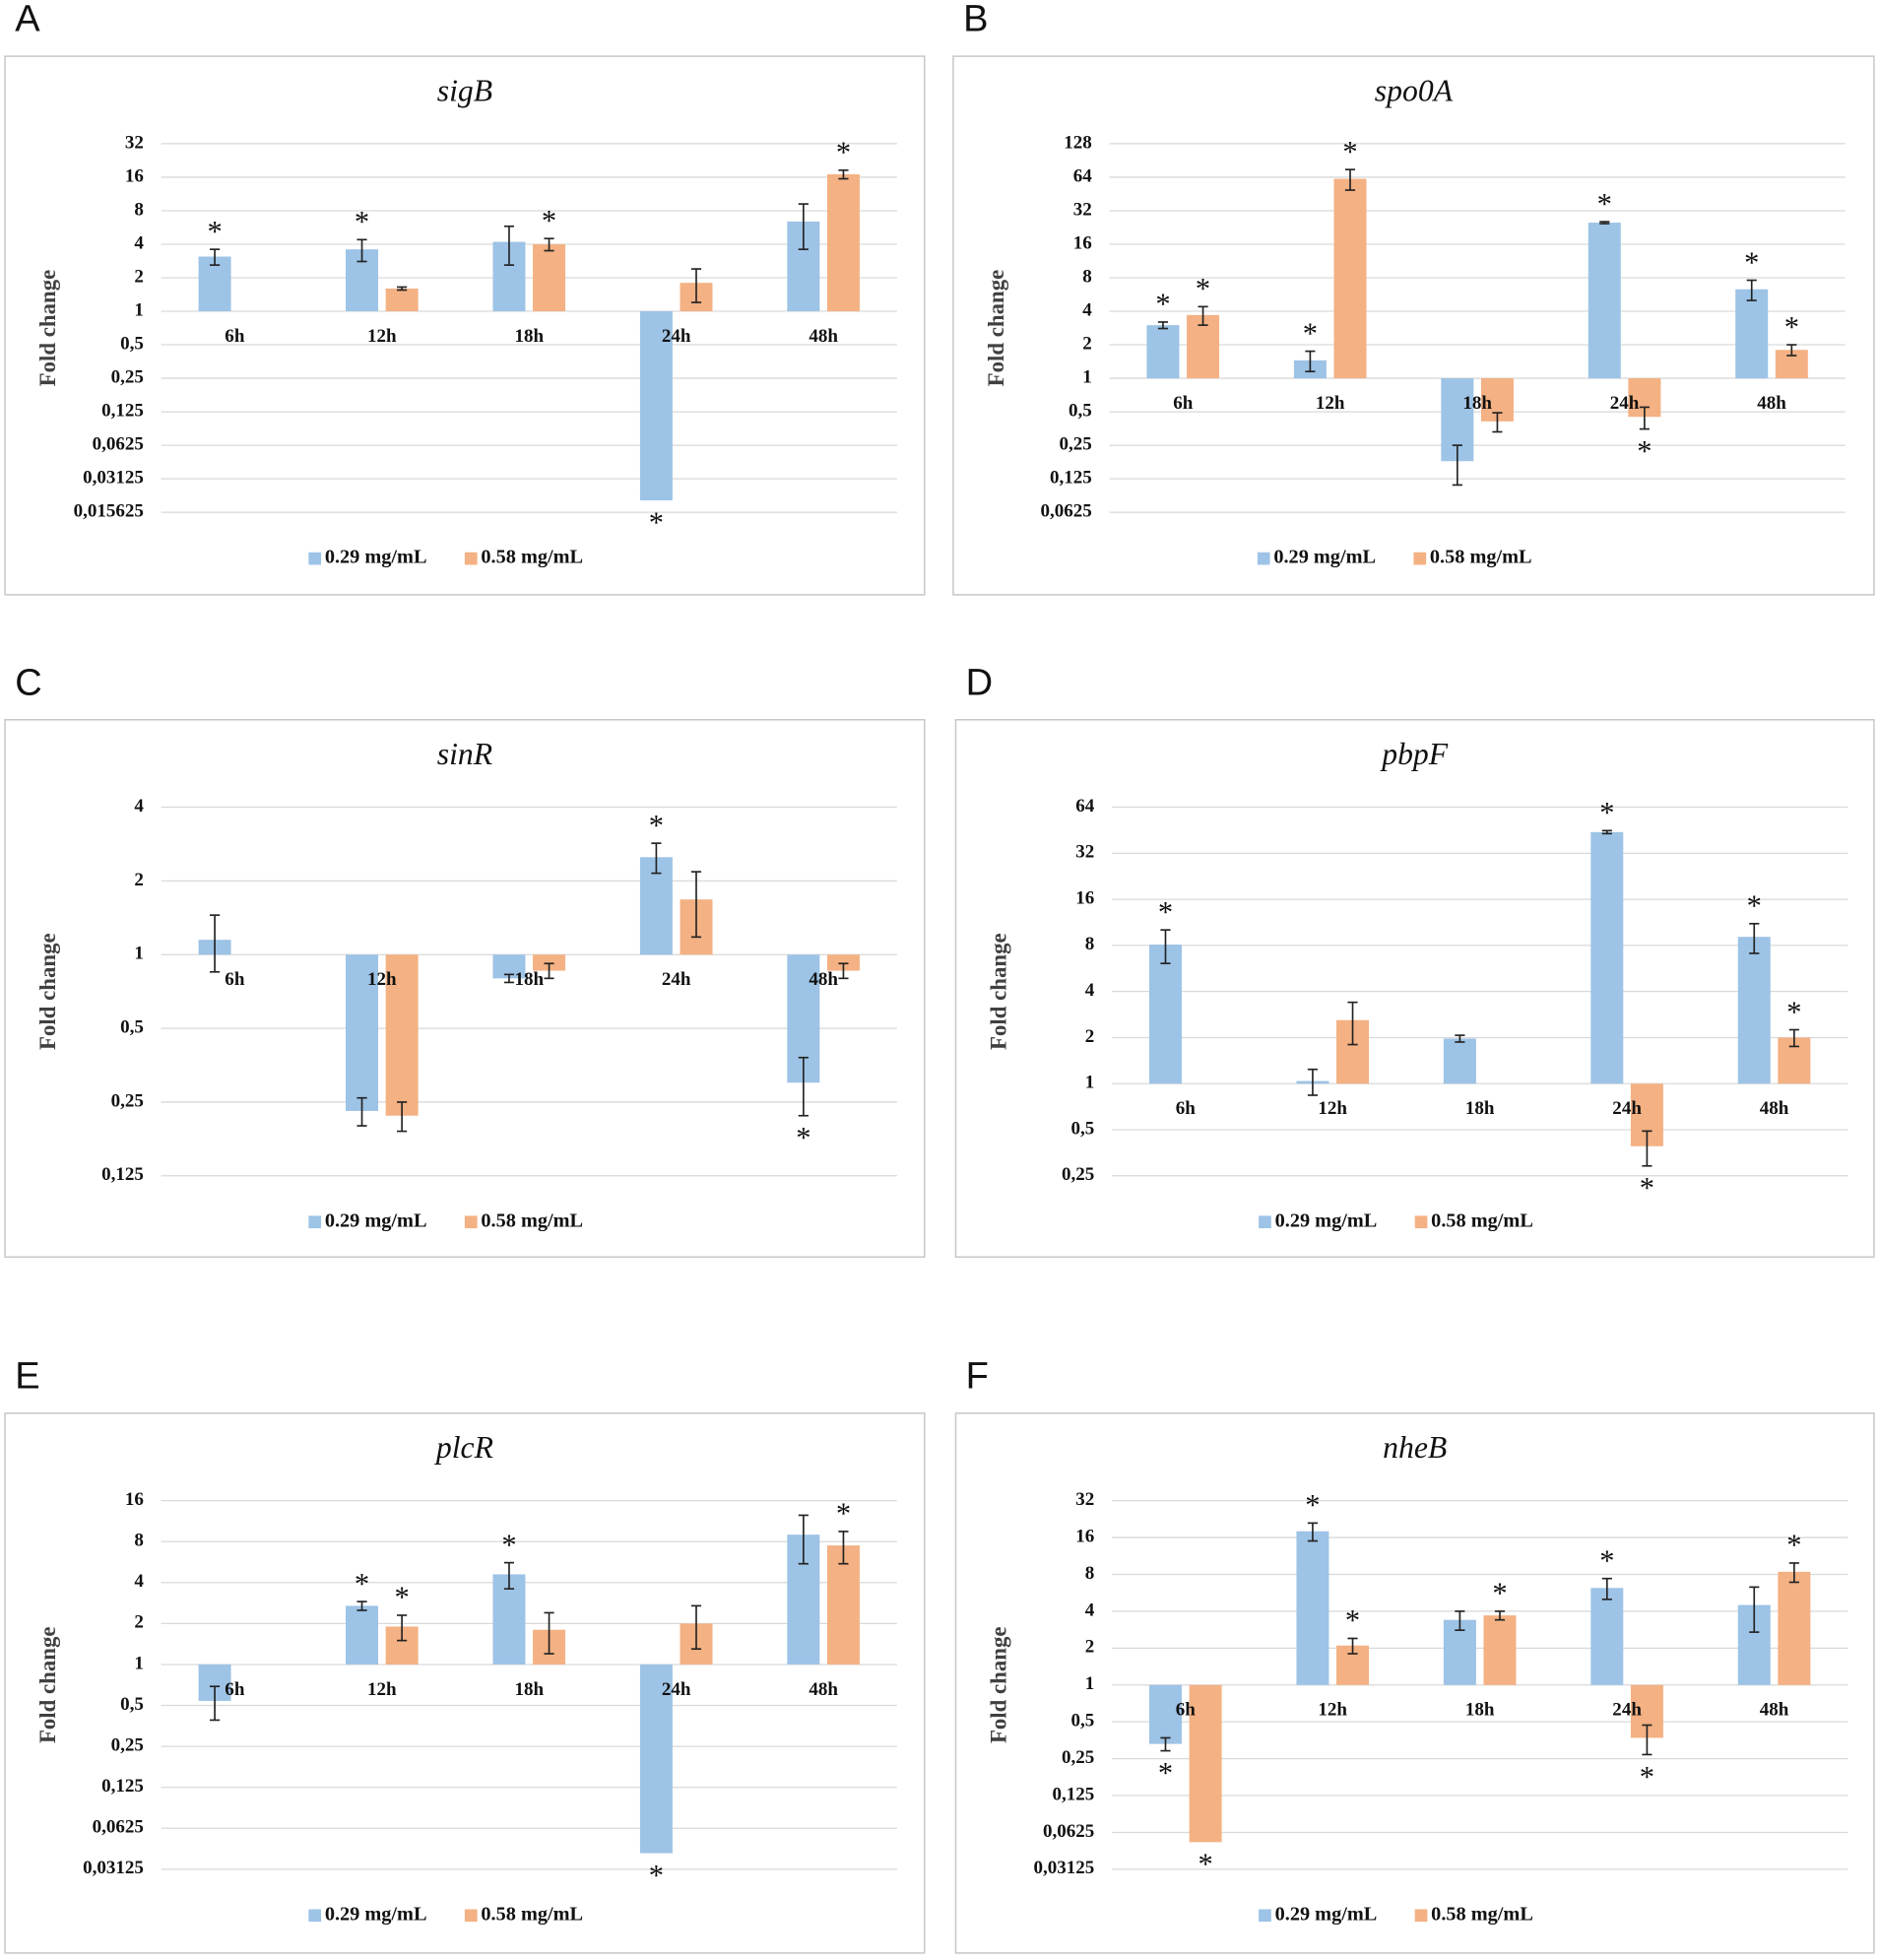 This screenshot has height=1960, width=1879. I want to click on chart-title: sigB, so click(464, 90).